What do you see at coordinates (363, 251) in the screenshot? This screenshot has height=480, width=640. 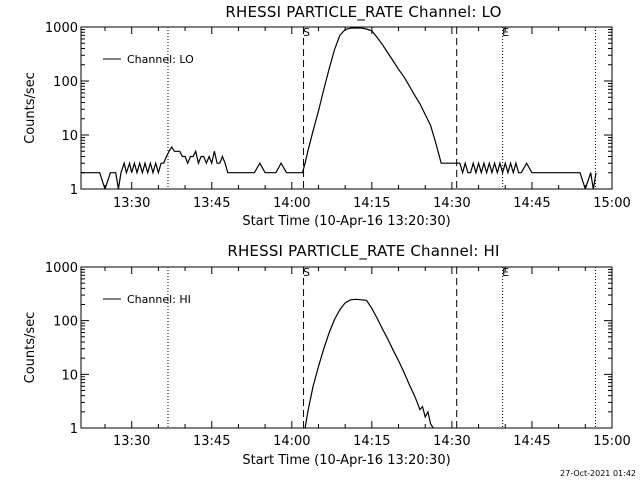 I see `chart-title: RHESSI PARTICLE_RATE Channel: HI` at bounding box center [363, 251].